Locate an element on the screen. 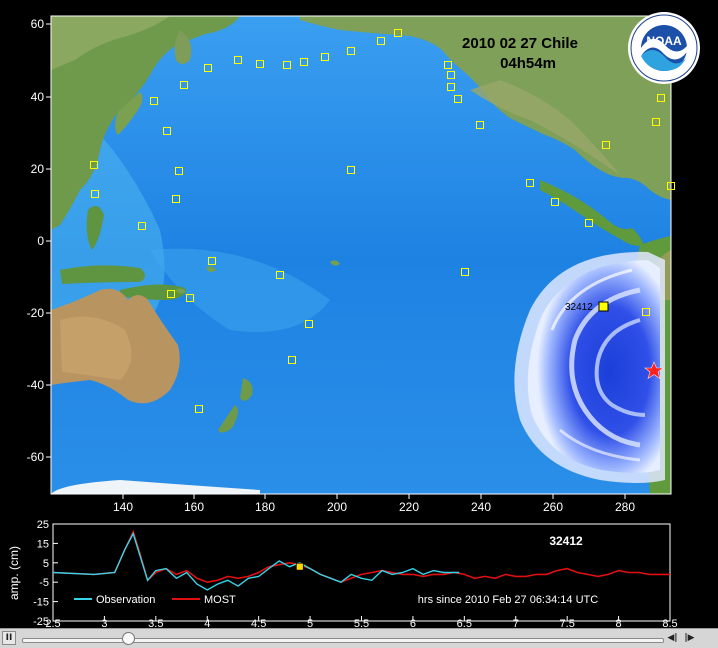  map-x-tick-label: 180 is located at coordinates (265, 507).